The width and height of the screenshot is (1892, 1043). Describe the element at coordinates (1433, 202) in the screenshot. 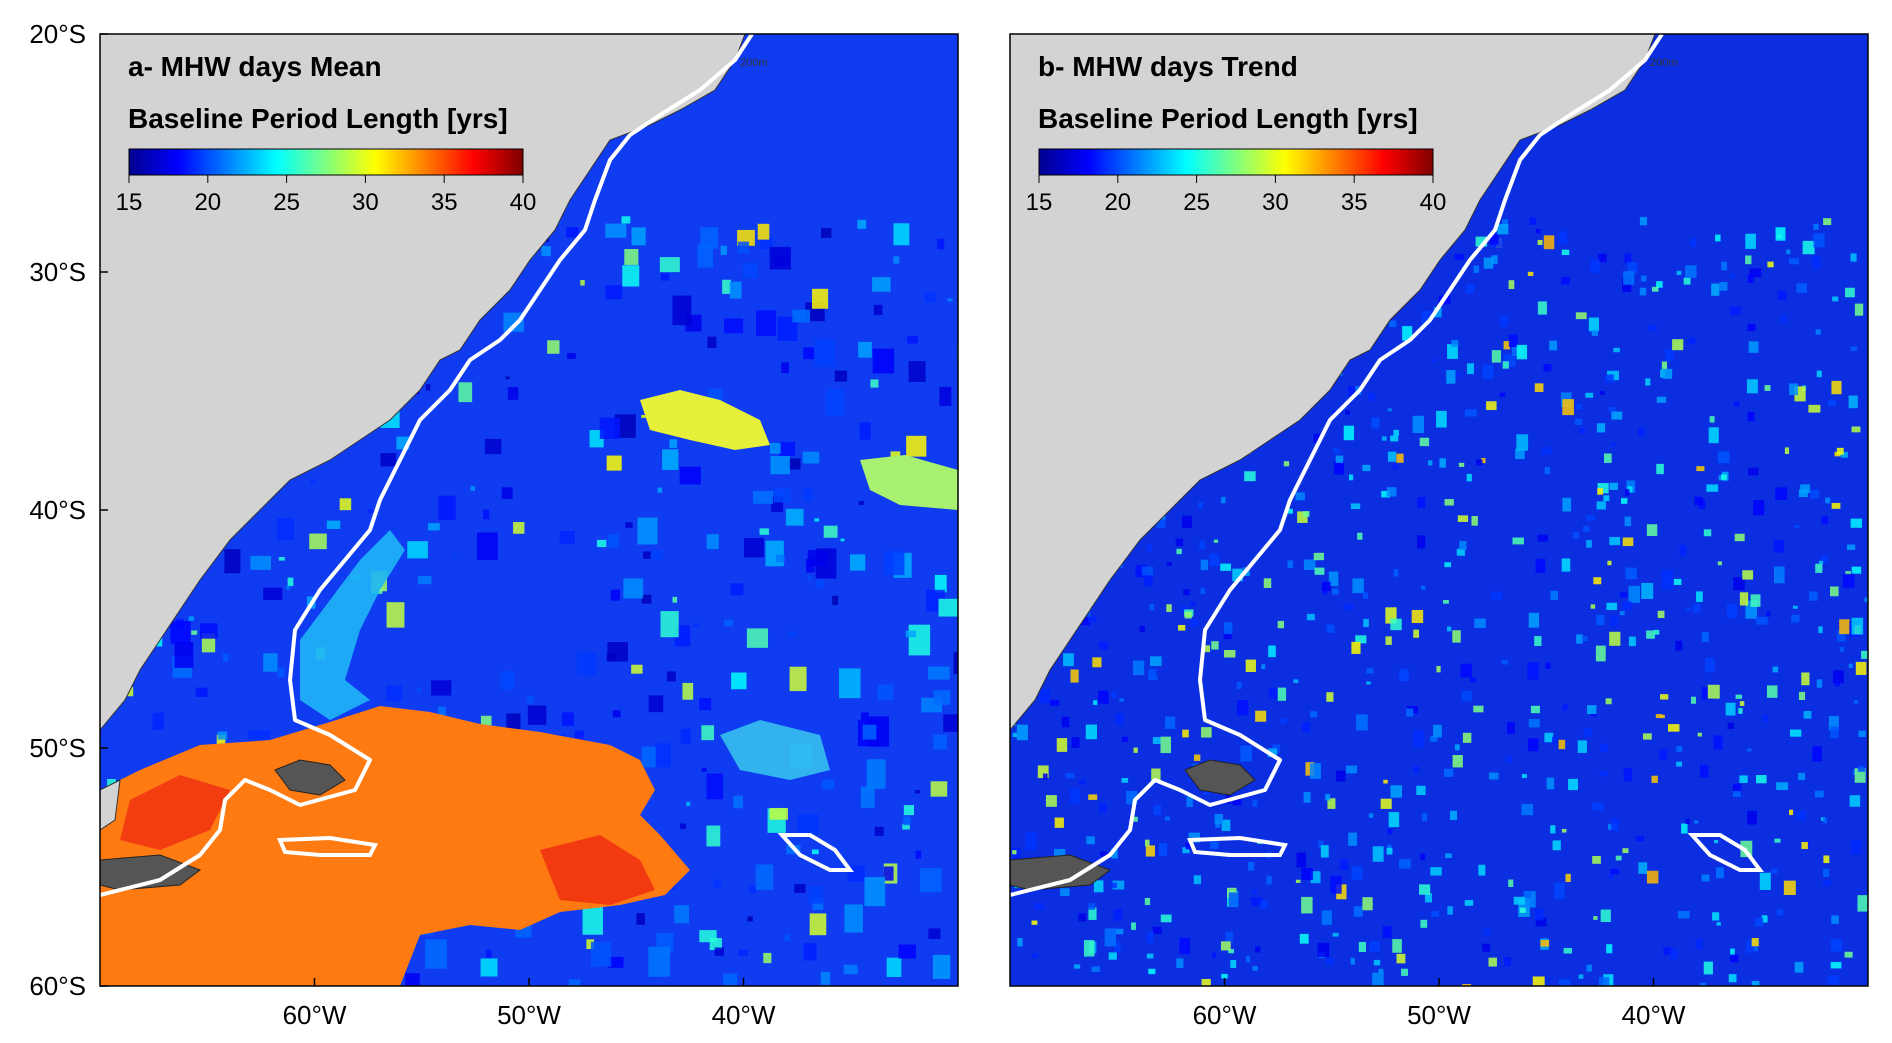

I see `colorbar-tick-label: 40` at that location.